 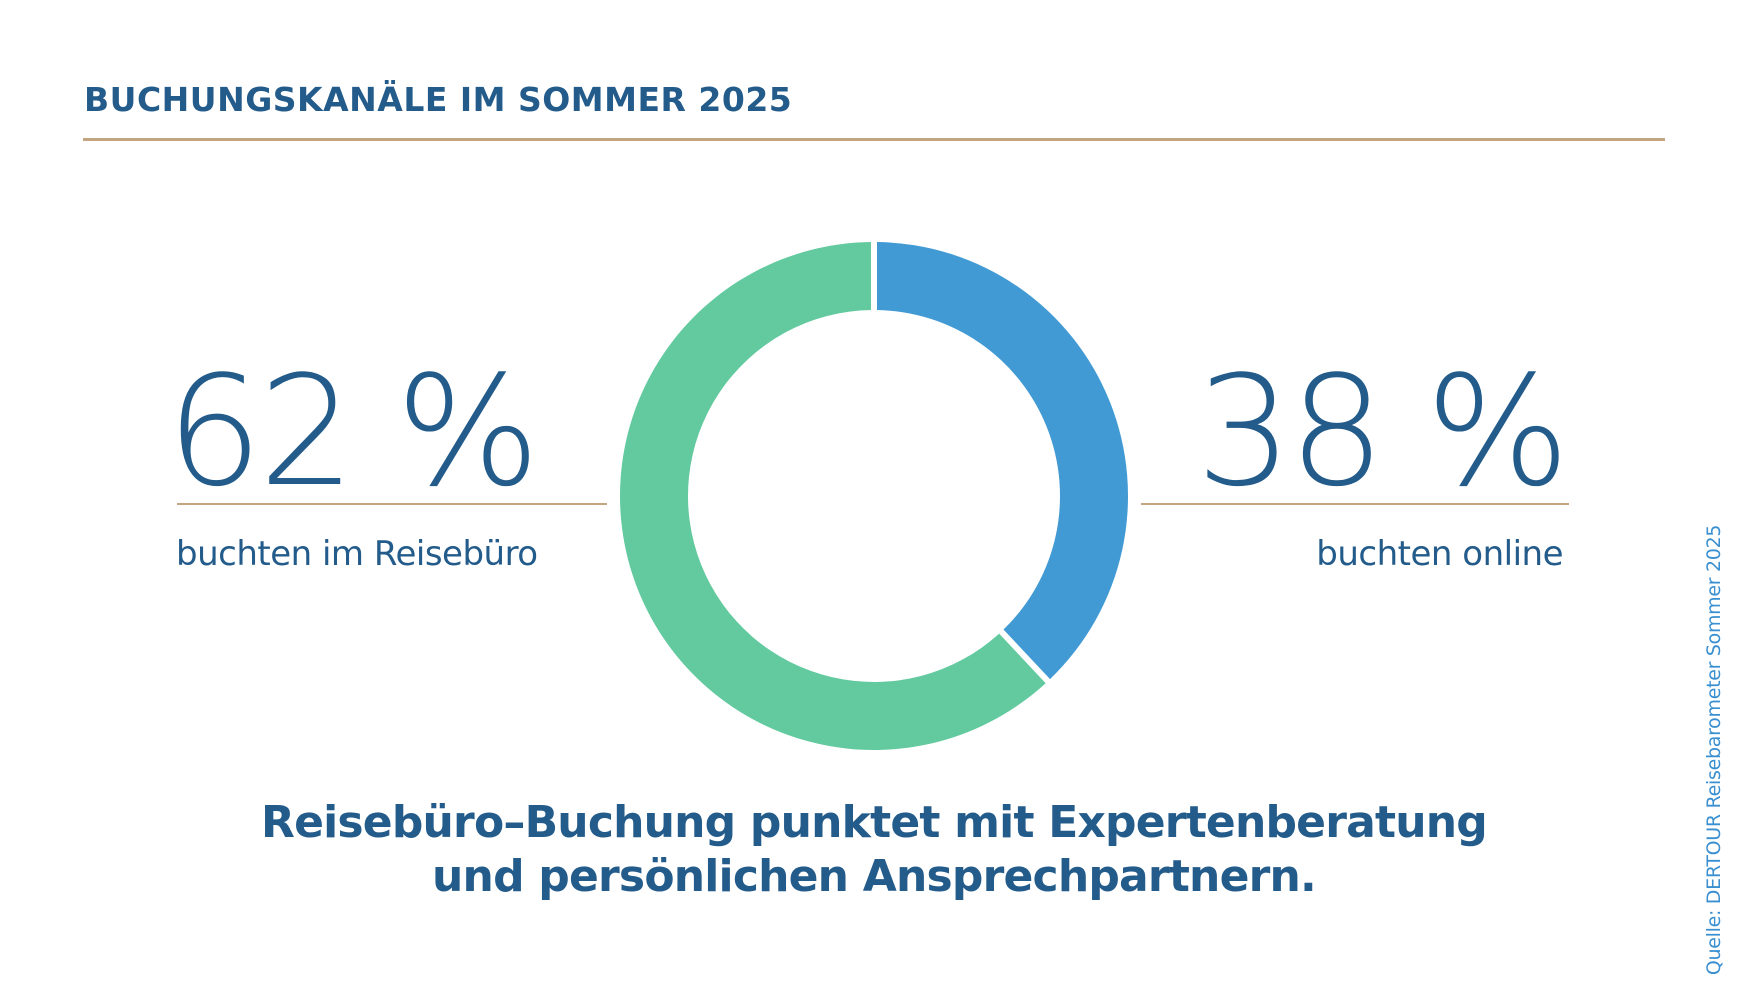 I want to click on title-divider, so click(x=874, y=139).